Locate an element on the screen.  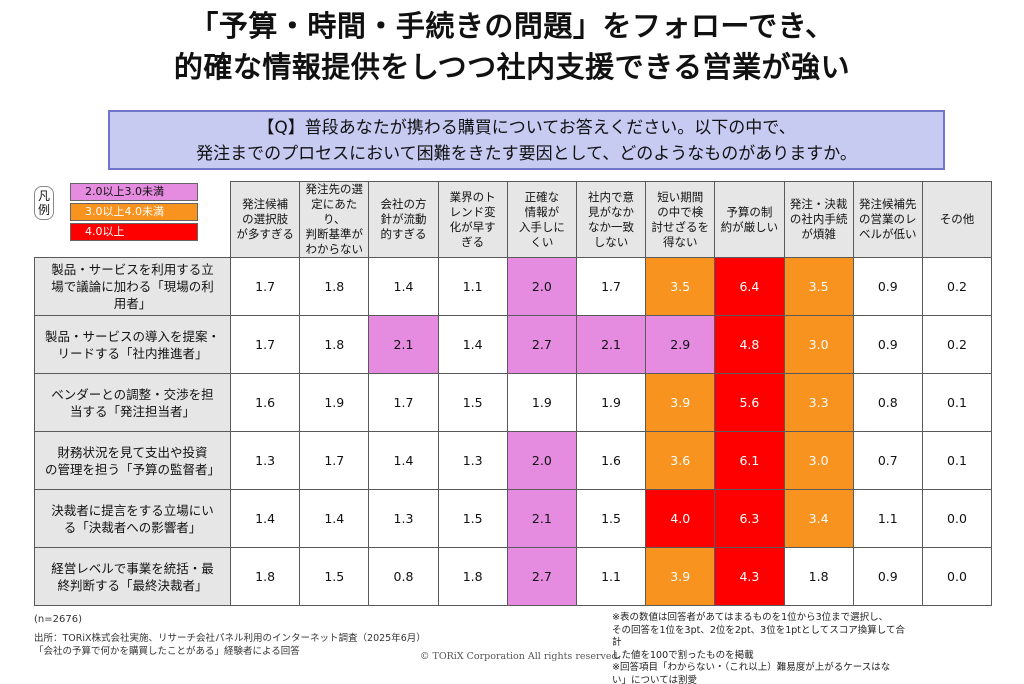
column-header-line: 短い期間 is located at coordinates (680, 196).